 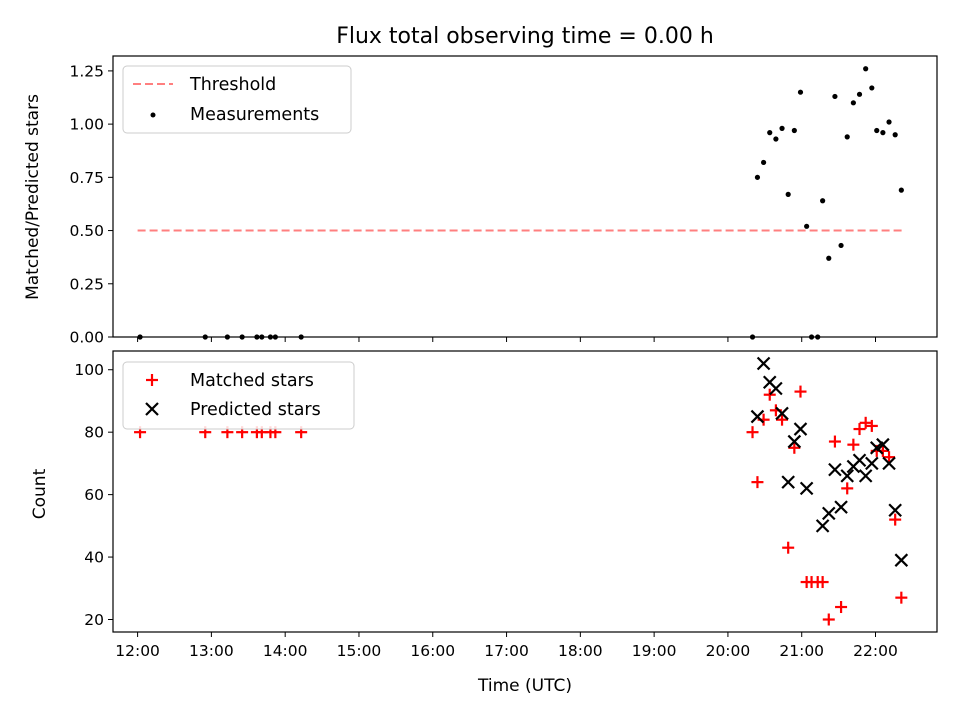 I want to click on bottom-y-axis-label: Count, so click(x=40, y=493).